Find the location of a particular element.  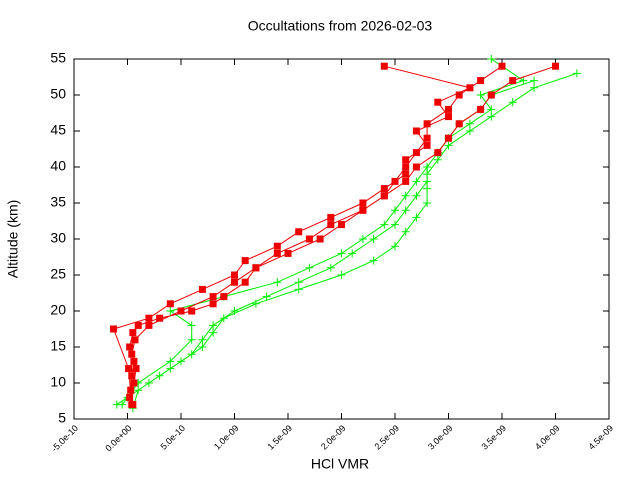

x-tick-label: 5.0e-10 is located at coordinates (172, 437).